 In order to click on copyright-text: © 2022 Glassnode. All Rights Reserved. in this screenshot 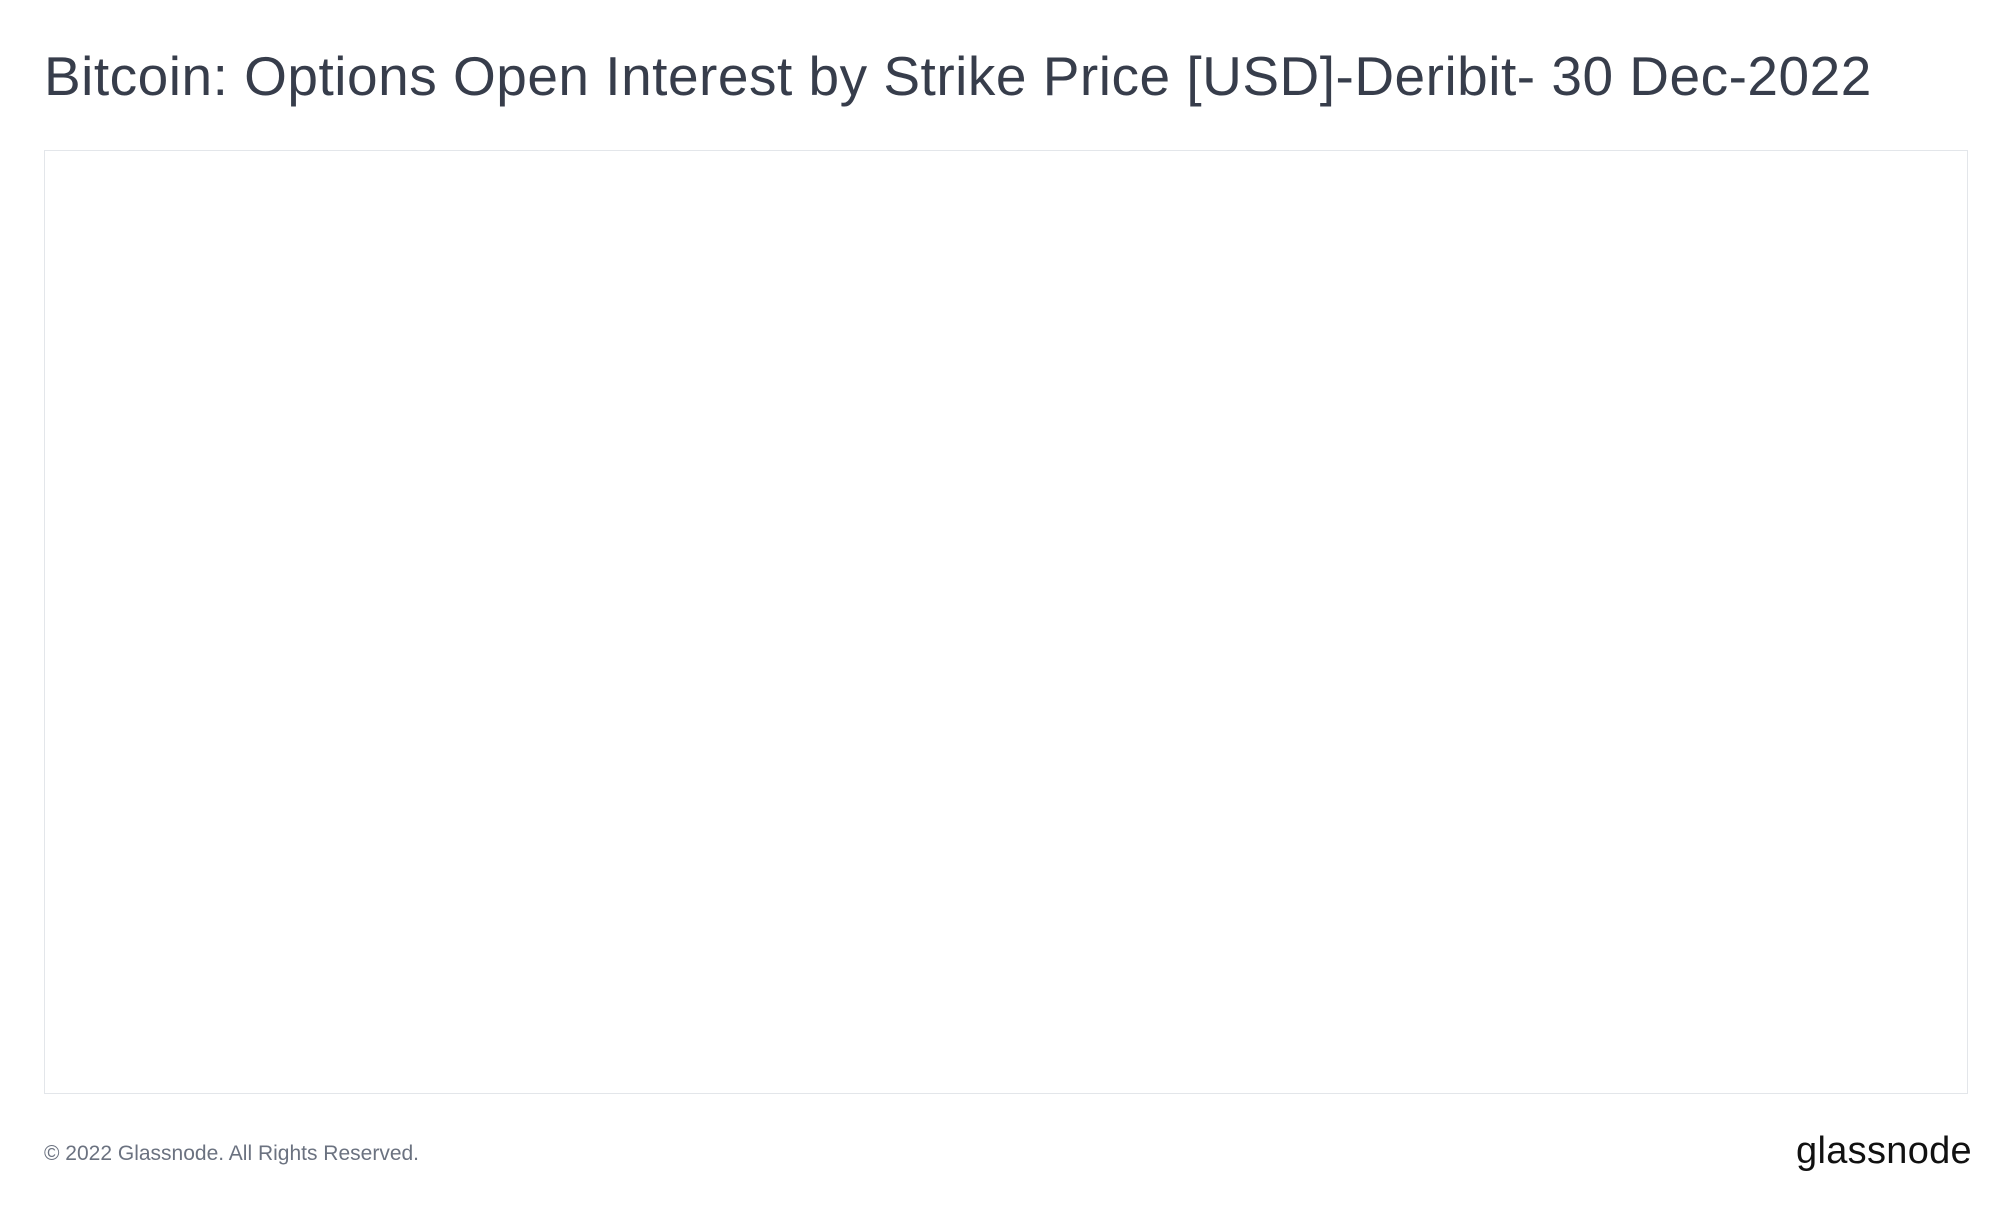, I will do `click(232, 1153)`.